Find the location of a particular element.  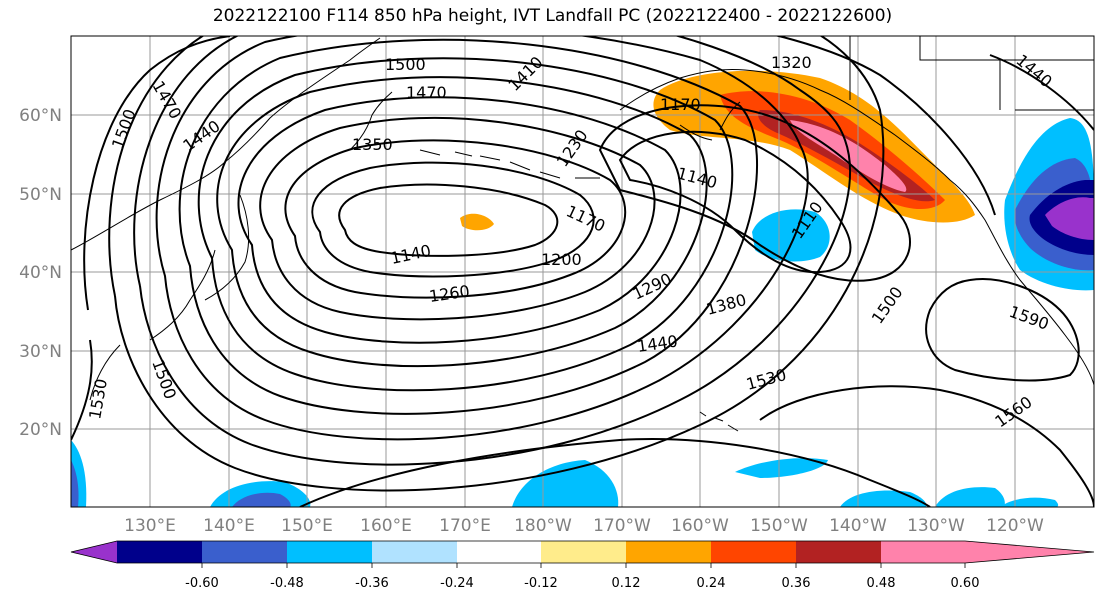

contour-label: 1320 is located at coordinates (791, 62).